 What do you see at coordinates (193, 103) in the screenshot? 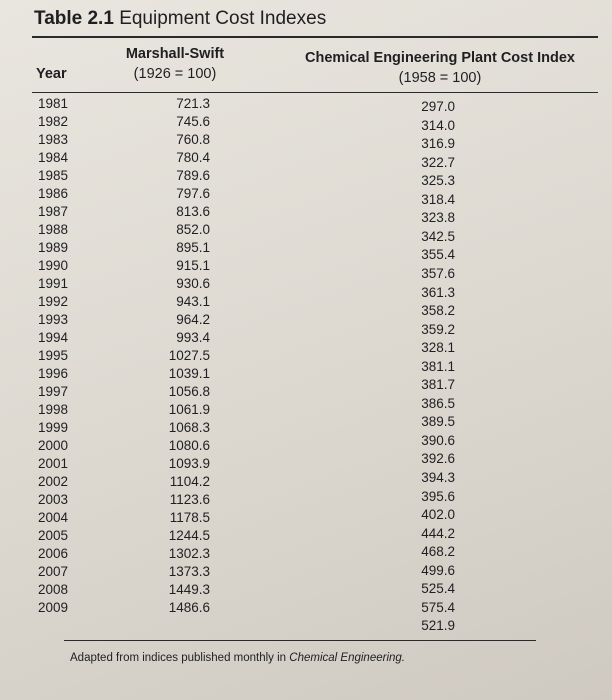
I see `ms-cell: 721.3` at bounding box center [193, 103].